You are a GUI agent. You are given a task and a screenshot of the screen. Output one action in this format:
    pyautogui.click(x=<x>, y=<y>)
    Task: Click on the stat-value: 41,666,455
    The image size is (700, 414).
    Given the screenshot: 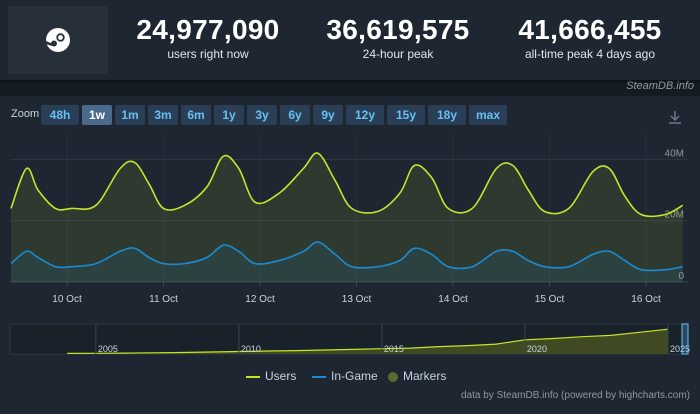 What is the action you would take?
    pyautogui.click(x=590, y=29)
    